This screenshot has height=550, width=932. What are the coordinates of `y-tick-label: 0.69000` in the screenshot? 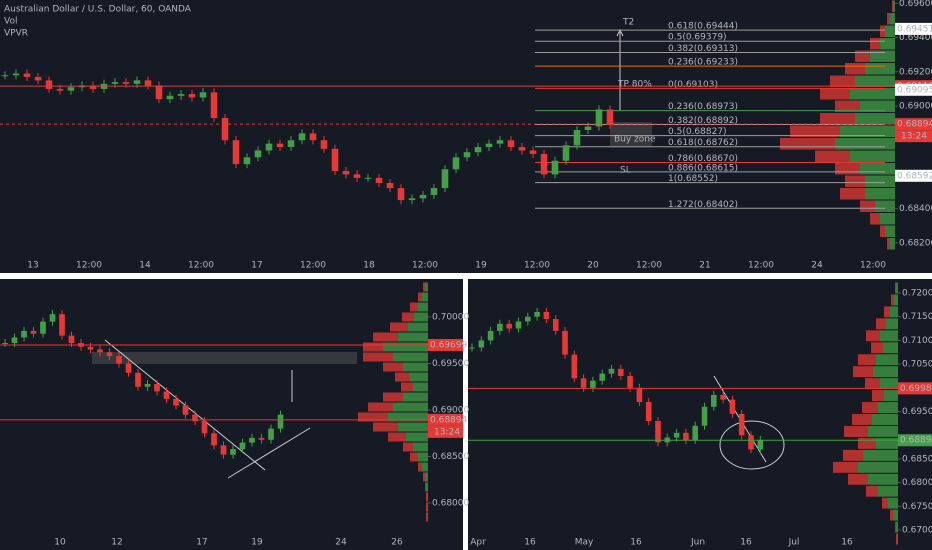 It's located at (450, 411).